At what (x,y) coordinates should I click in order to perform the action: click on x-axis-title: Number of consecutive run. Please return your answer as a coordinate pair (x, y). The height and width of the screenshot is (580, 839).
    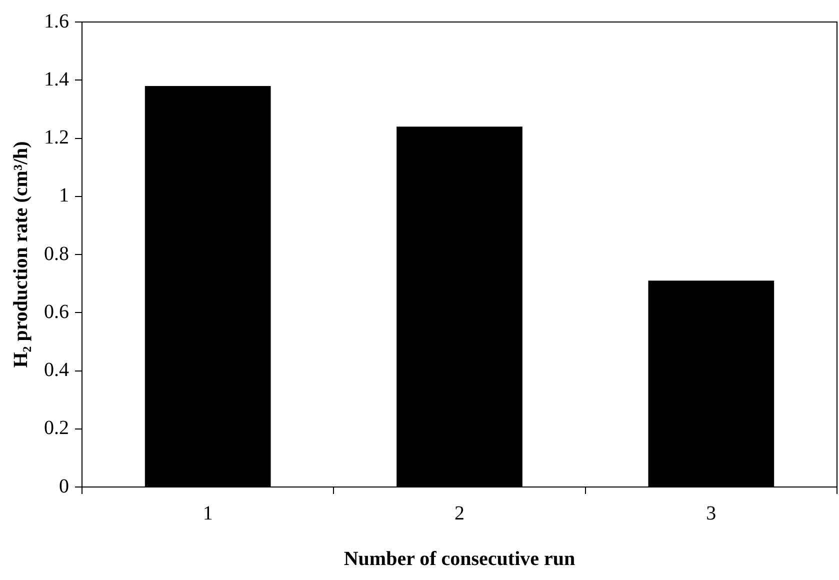
    Looking at the image, I should click on (460, 559).